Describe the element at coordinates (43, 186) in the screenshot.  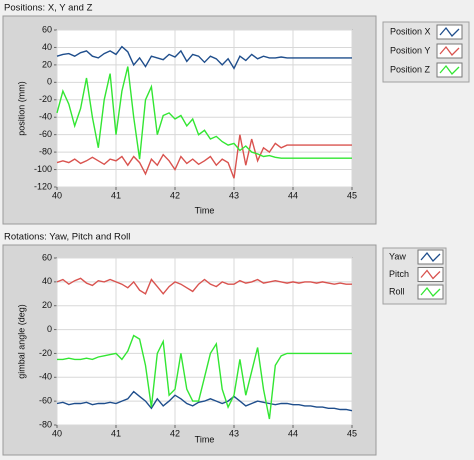
I see `y-tick-label: -120` at that location.